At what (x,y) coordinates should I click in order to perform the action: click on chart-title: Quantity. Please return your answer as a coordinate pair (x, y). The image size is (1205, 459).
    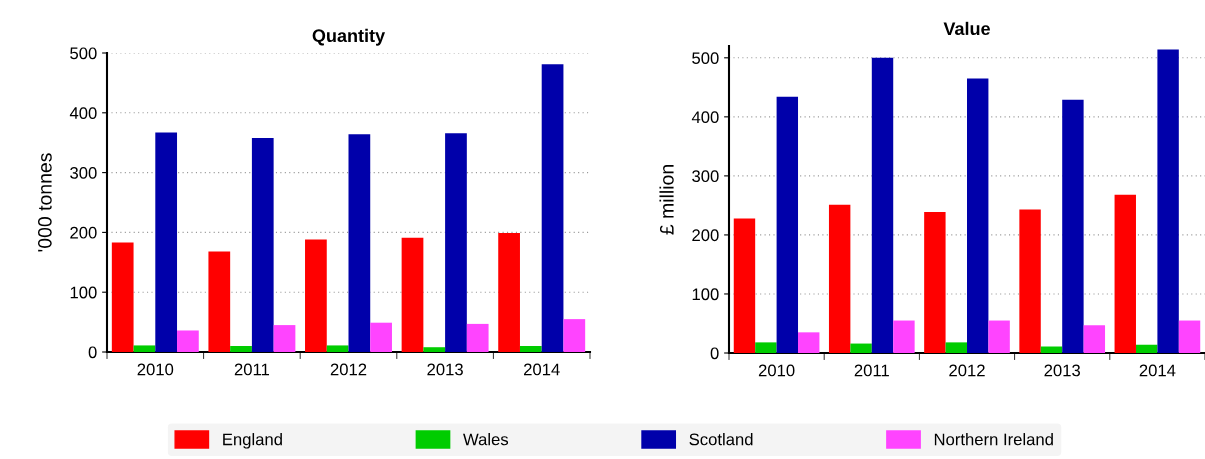
    Looking at the image, I should click on (349, 37).